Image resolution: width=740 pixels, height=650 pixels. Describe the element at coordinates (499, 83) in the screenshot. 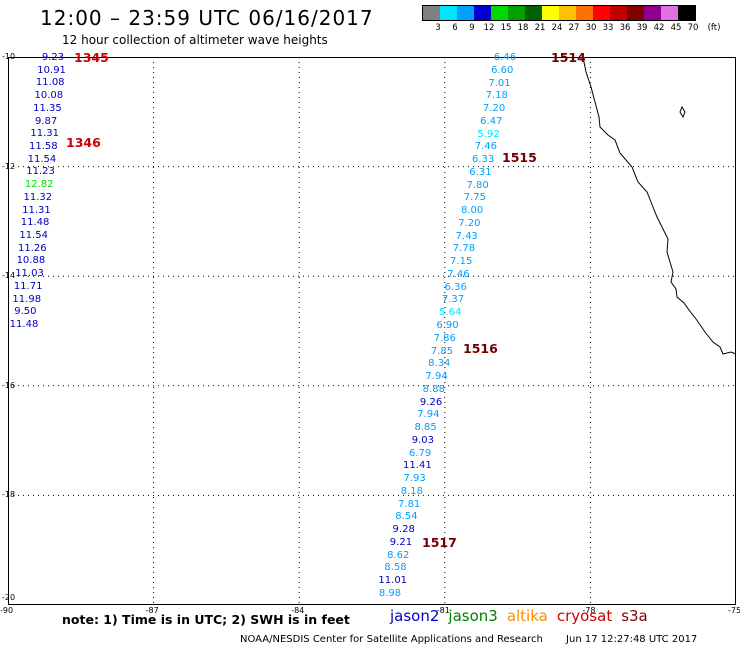

I see `wave-height-value: 7.01` at that location.